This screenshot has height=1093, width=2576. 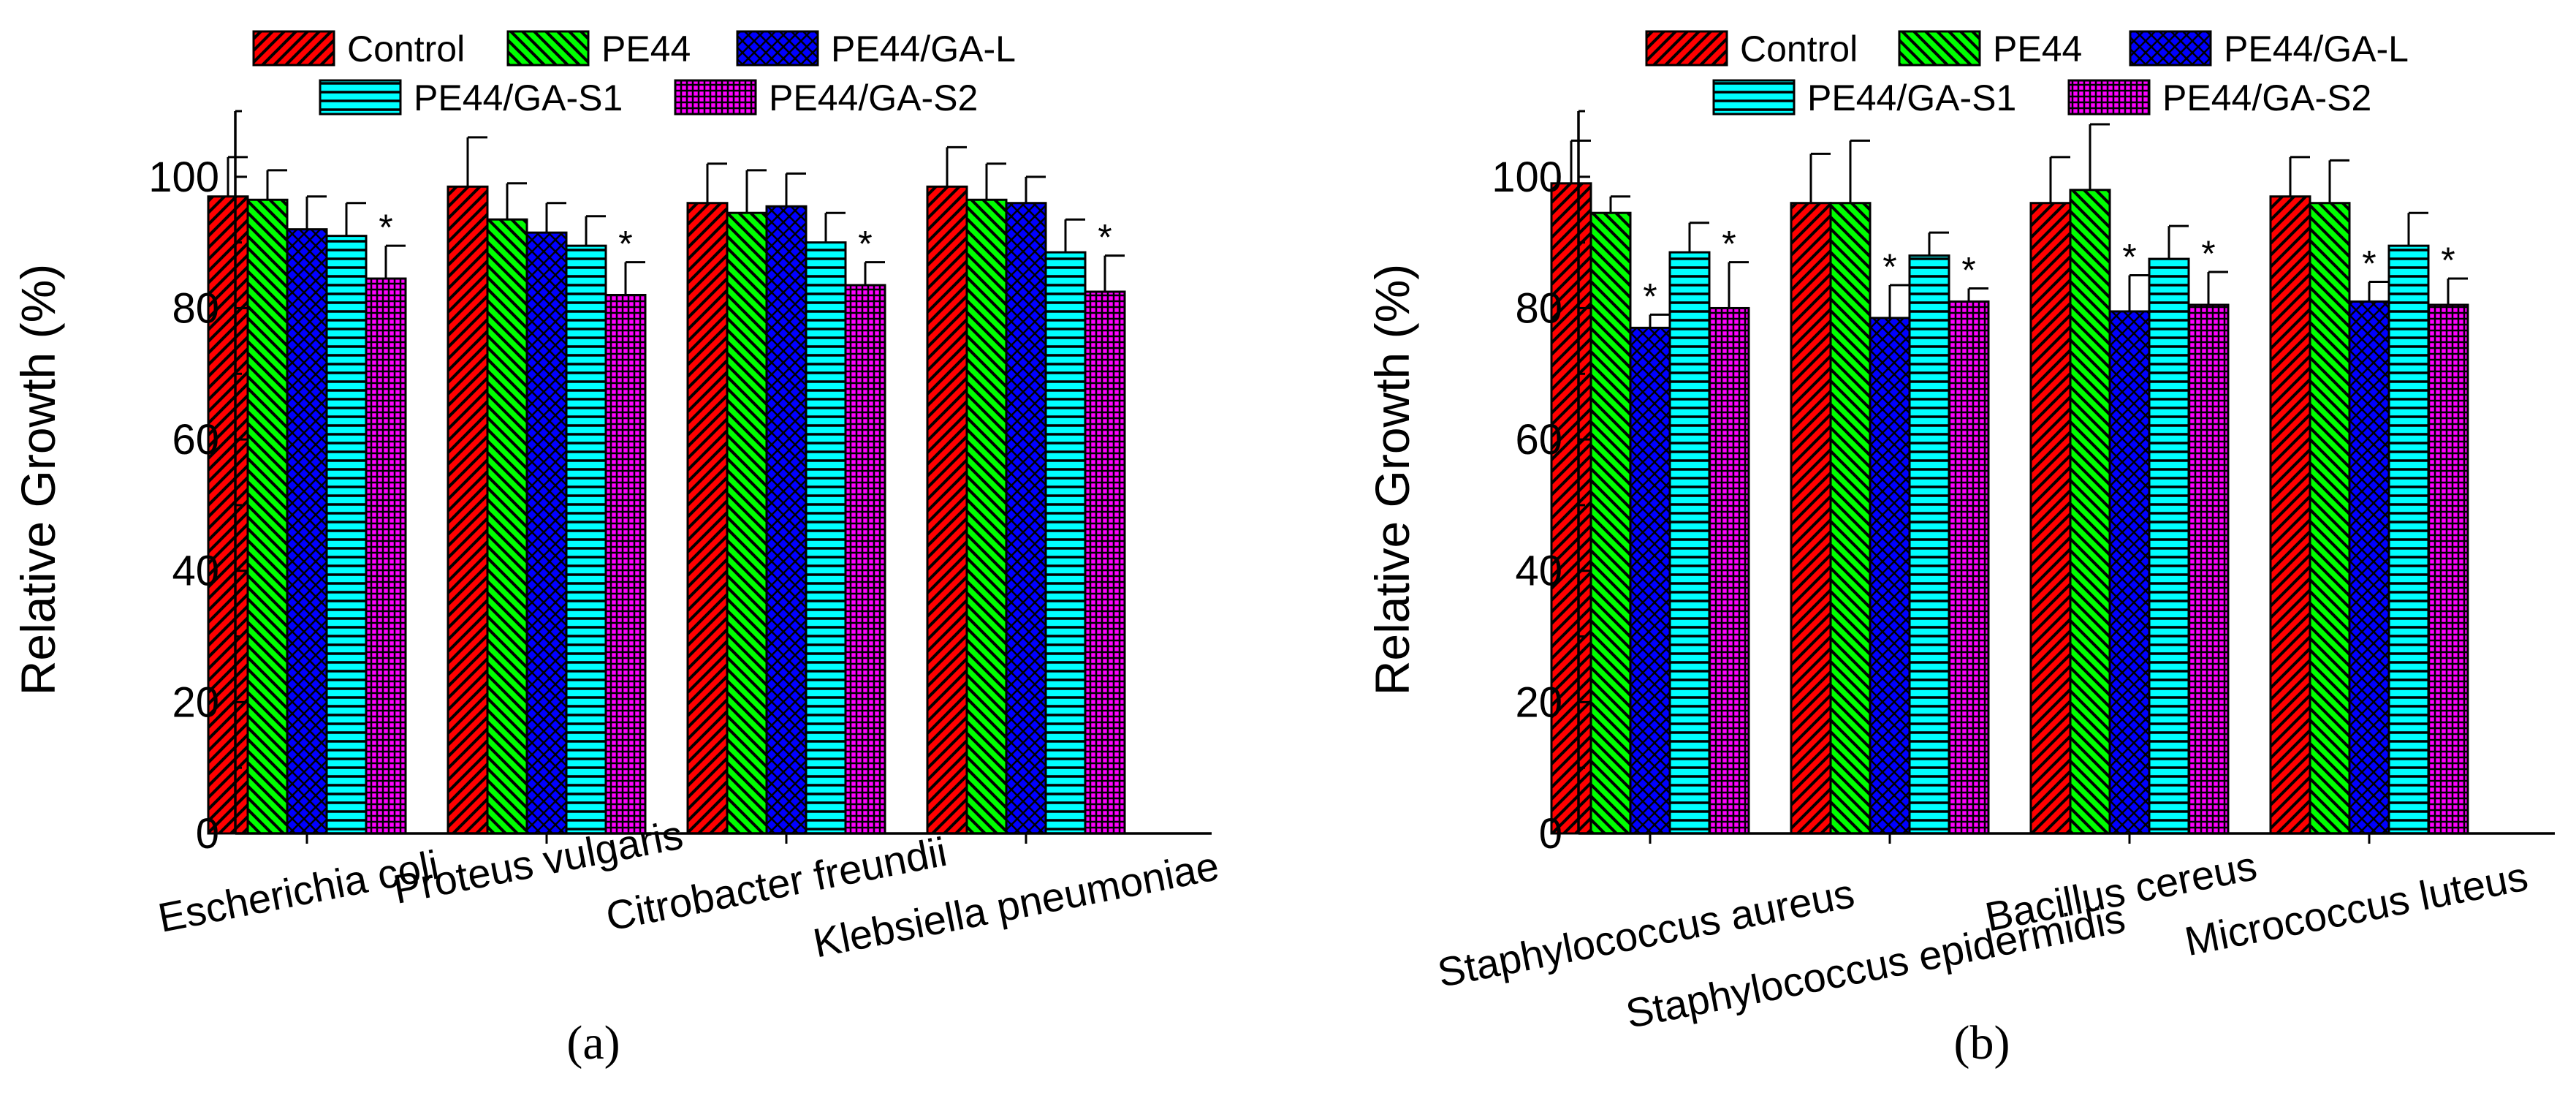 I want to click on bar-micrococcus-luteus-pe44-ga-s1, so click(x=2408, y=540).